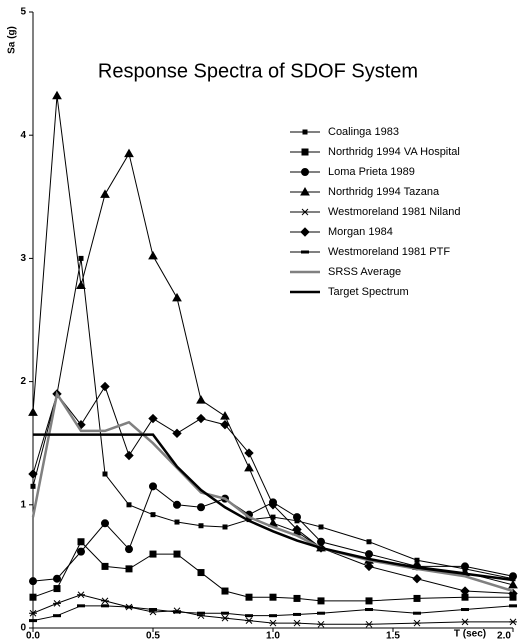  Describe the element at coordinates (394, 152) in the screenshot. I see `legend-label: Northridg 1994 VA Hospital` at that location.